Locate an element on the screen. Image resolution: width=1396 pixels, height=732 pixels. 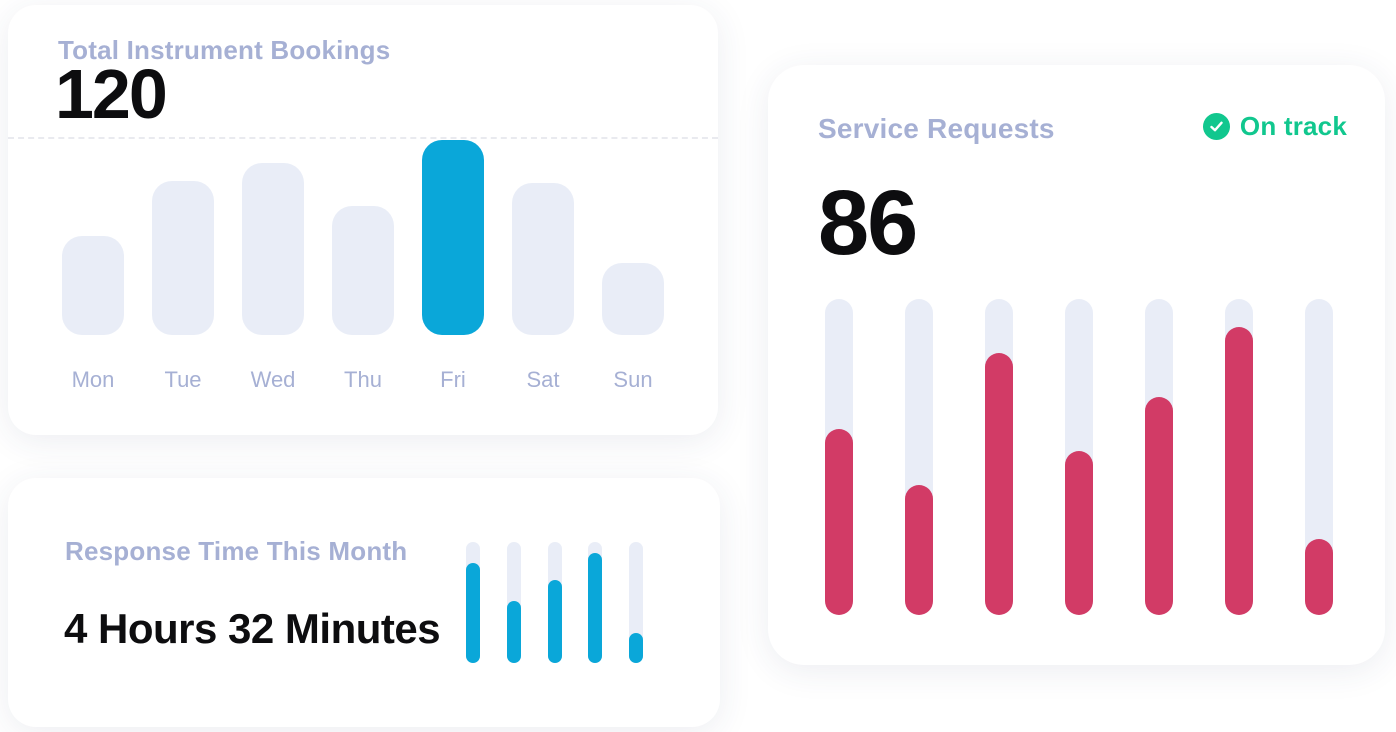
on-track-badge: On track is located at coordinates (1274, 126).